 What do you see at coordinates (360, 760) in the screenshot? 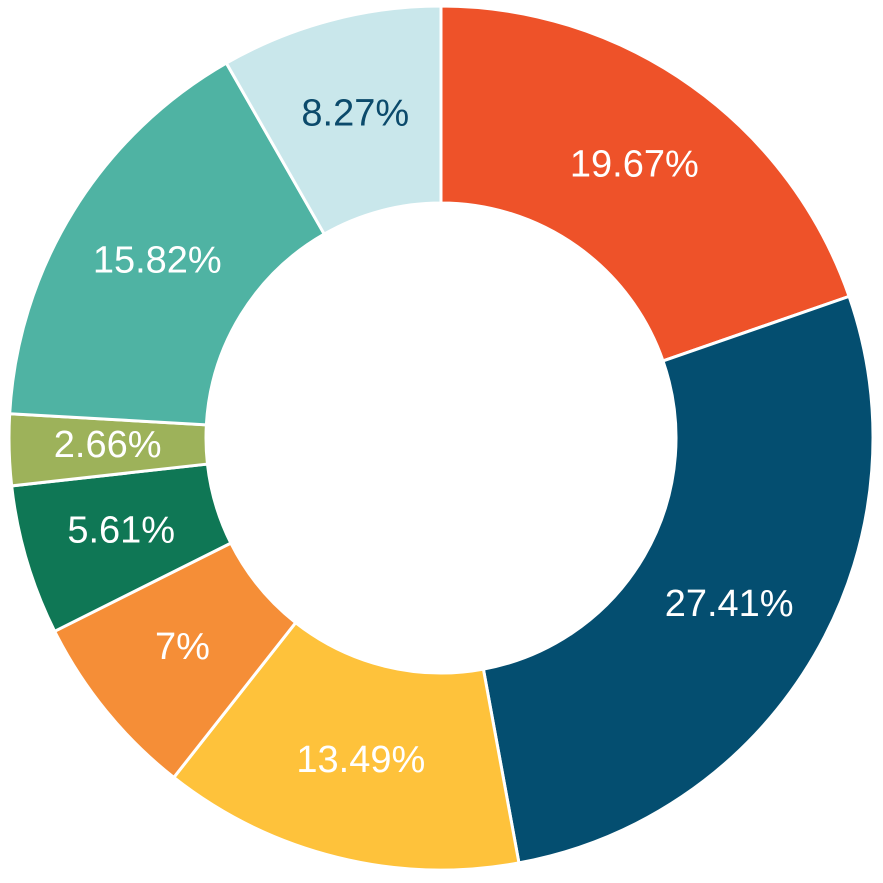
I see `data-label: 13.49%` at bounding box center [360, 760].